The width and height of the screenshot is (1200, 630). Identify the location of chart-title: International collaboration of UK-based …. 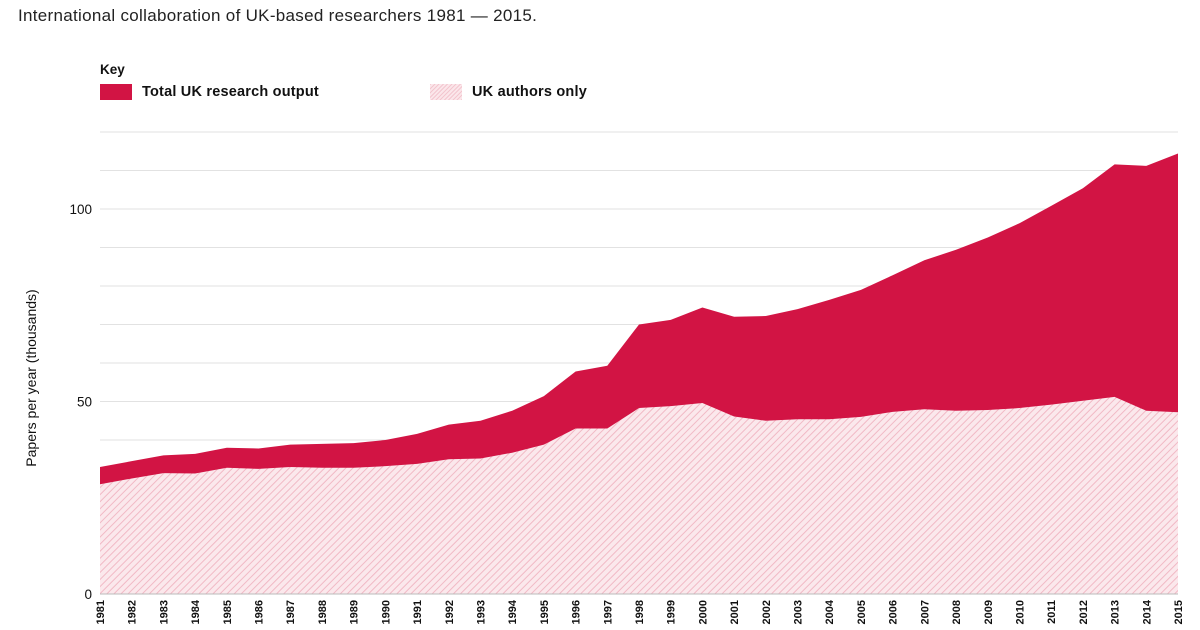
(278, 15).